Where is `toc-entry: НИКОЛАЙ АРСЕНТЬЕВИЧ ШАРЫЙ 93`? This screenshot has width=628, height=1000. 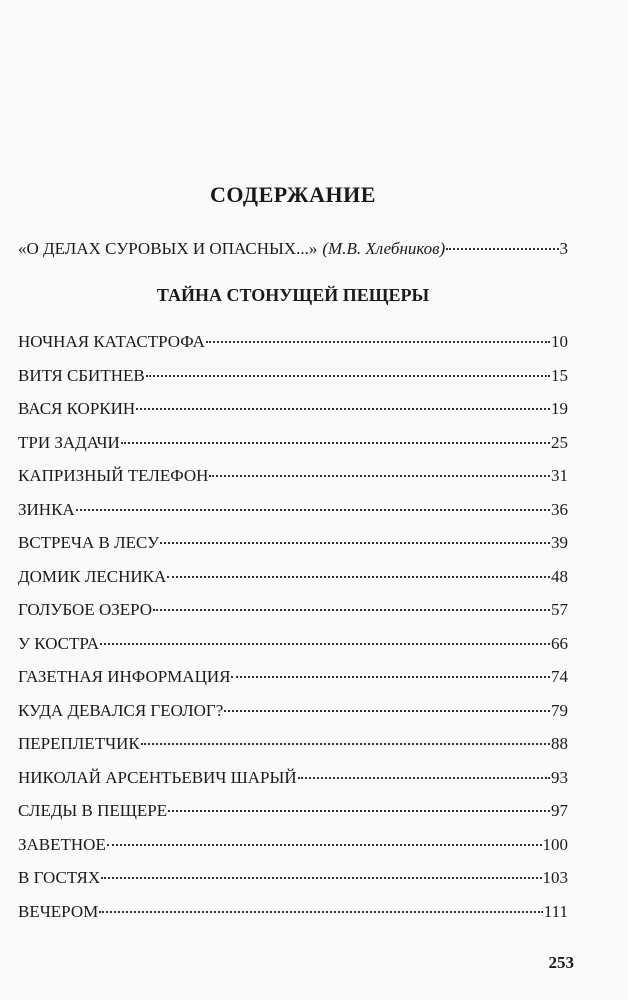 toc-entry: НИКОЛАЙ АРСЕНТЬЕВИЧ ШАРЫЙ 93 is located at coordinates (293, 778).